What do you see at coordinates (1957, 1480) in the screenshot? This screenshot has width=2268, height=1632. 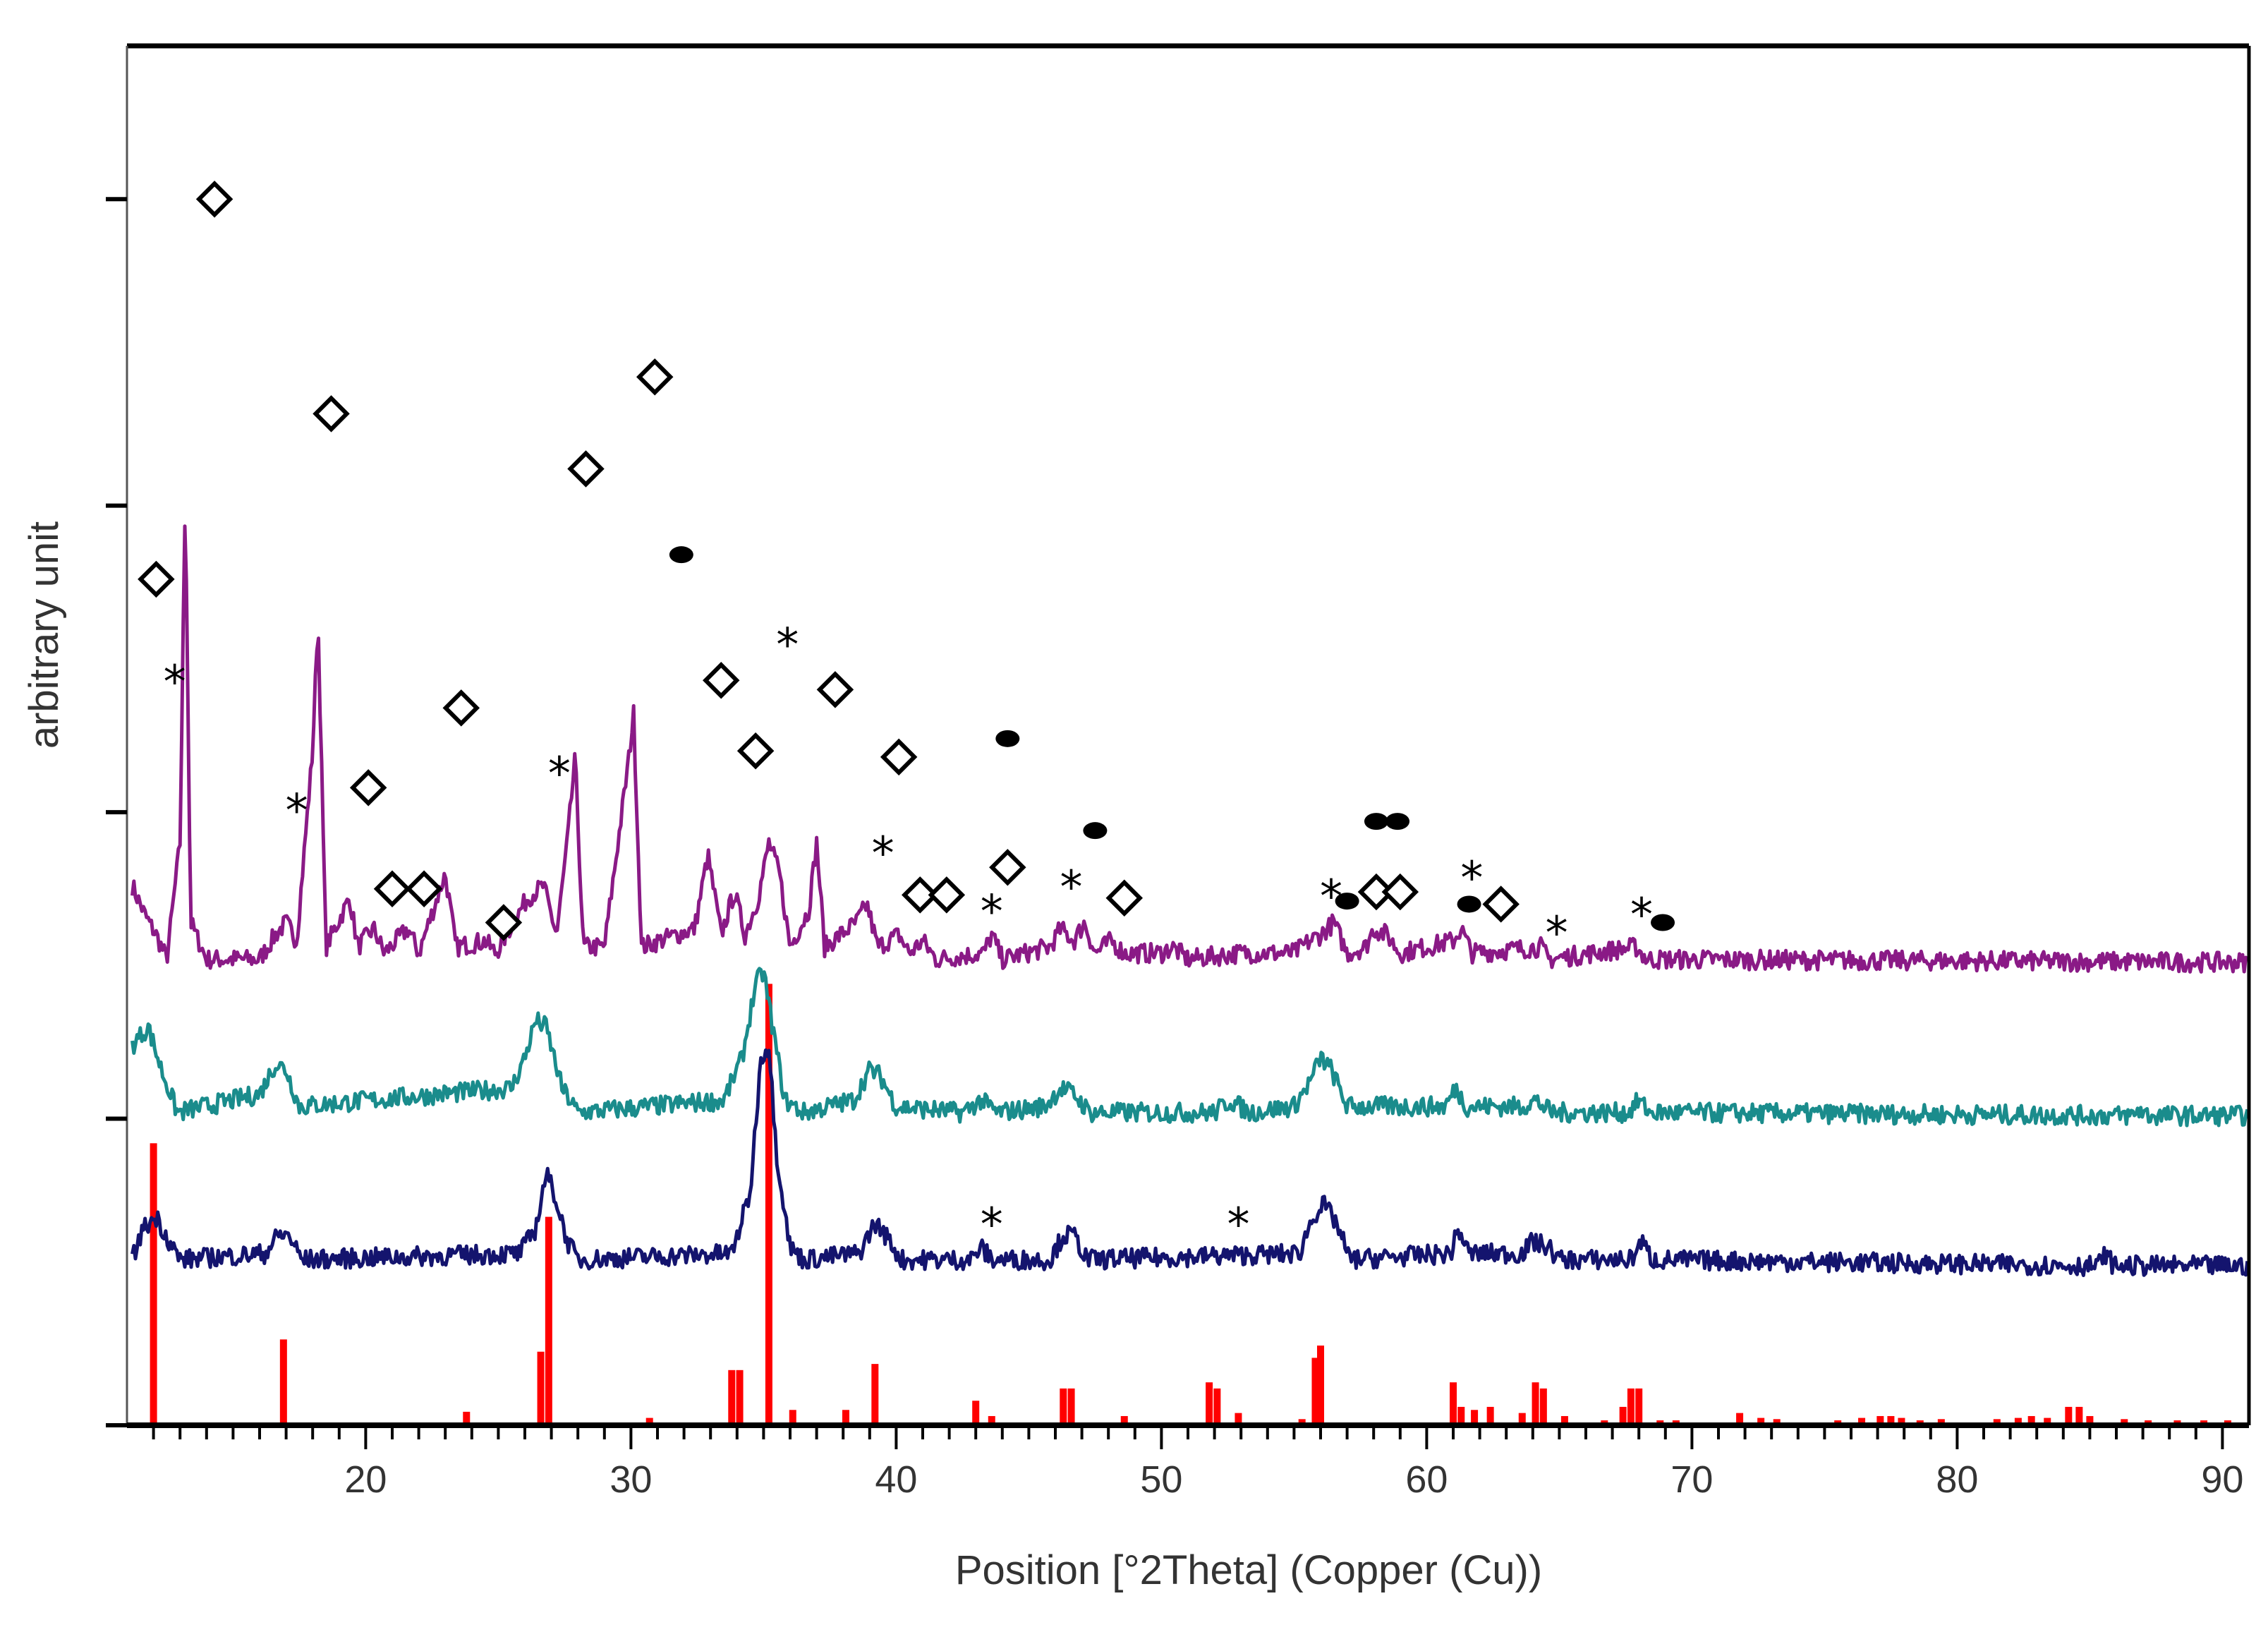 I see `x-tick-label: 80` at bounding box center [1957, 1480].